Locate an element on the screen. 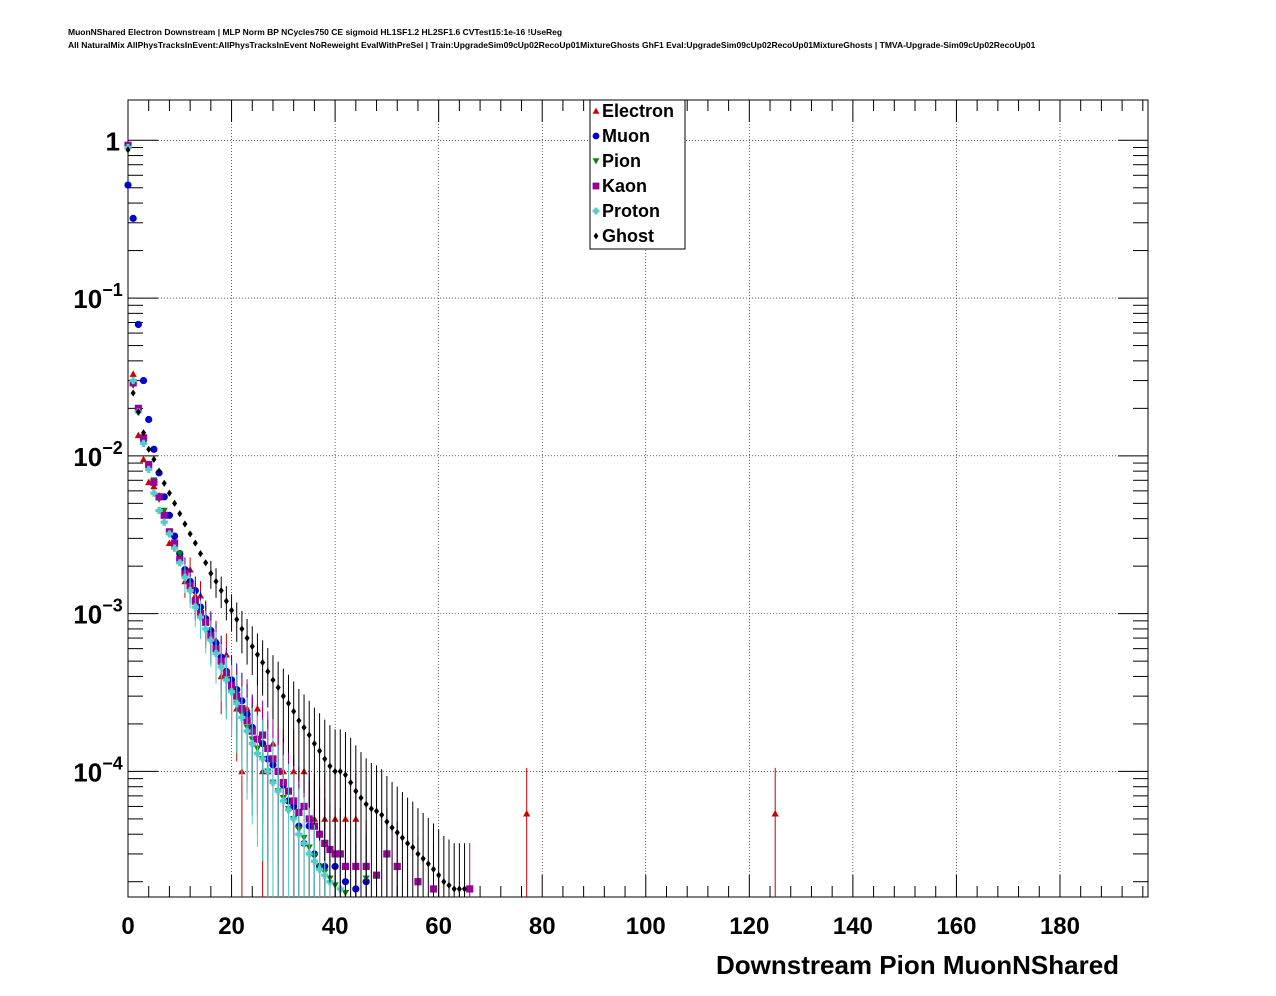  x-tick-label: 60 is located at coordinates (438, 926).